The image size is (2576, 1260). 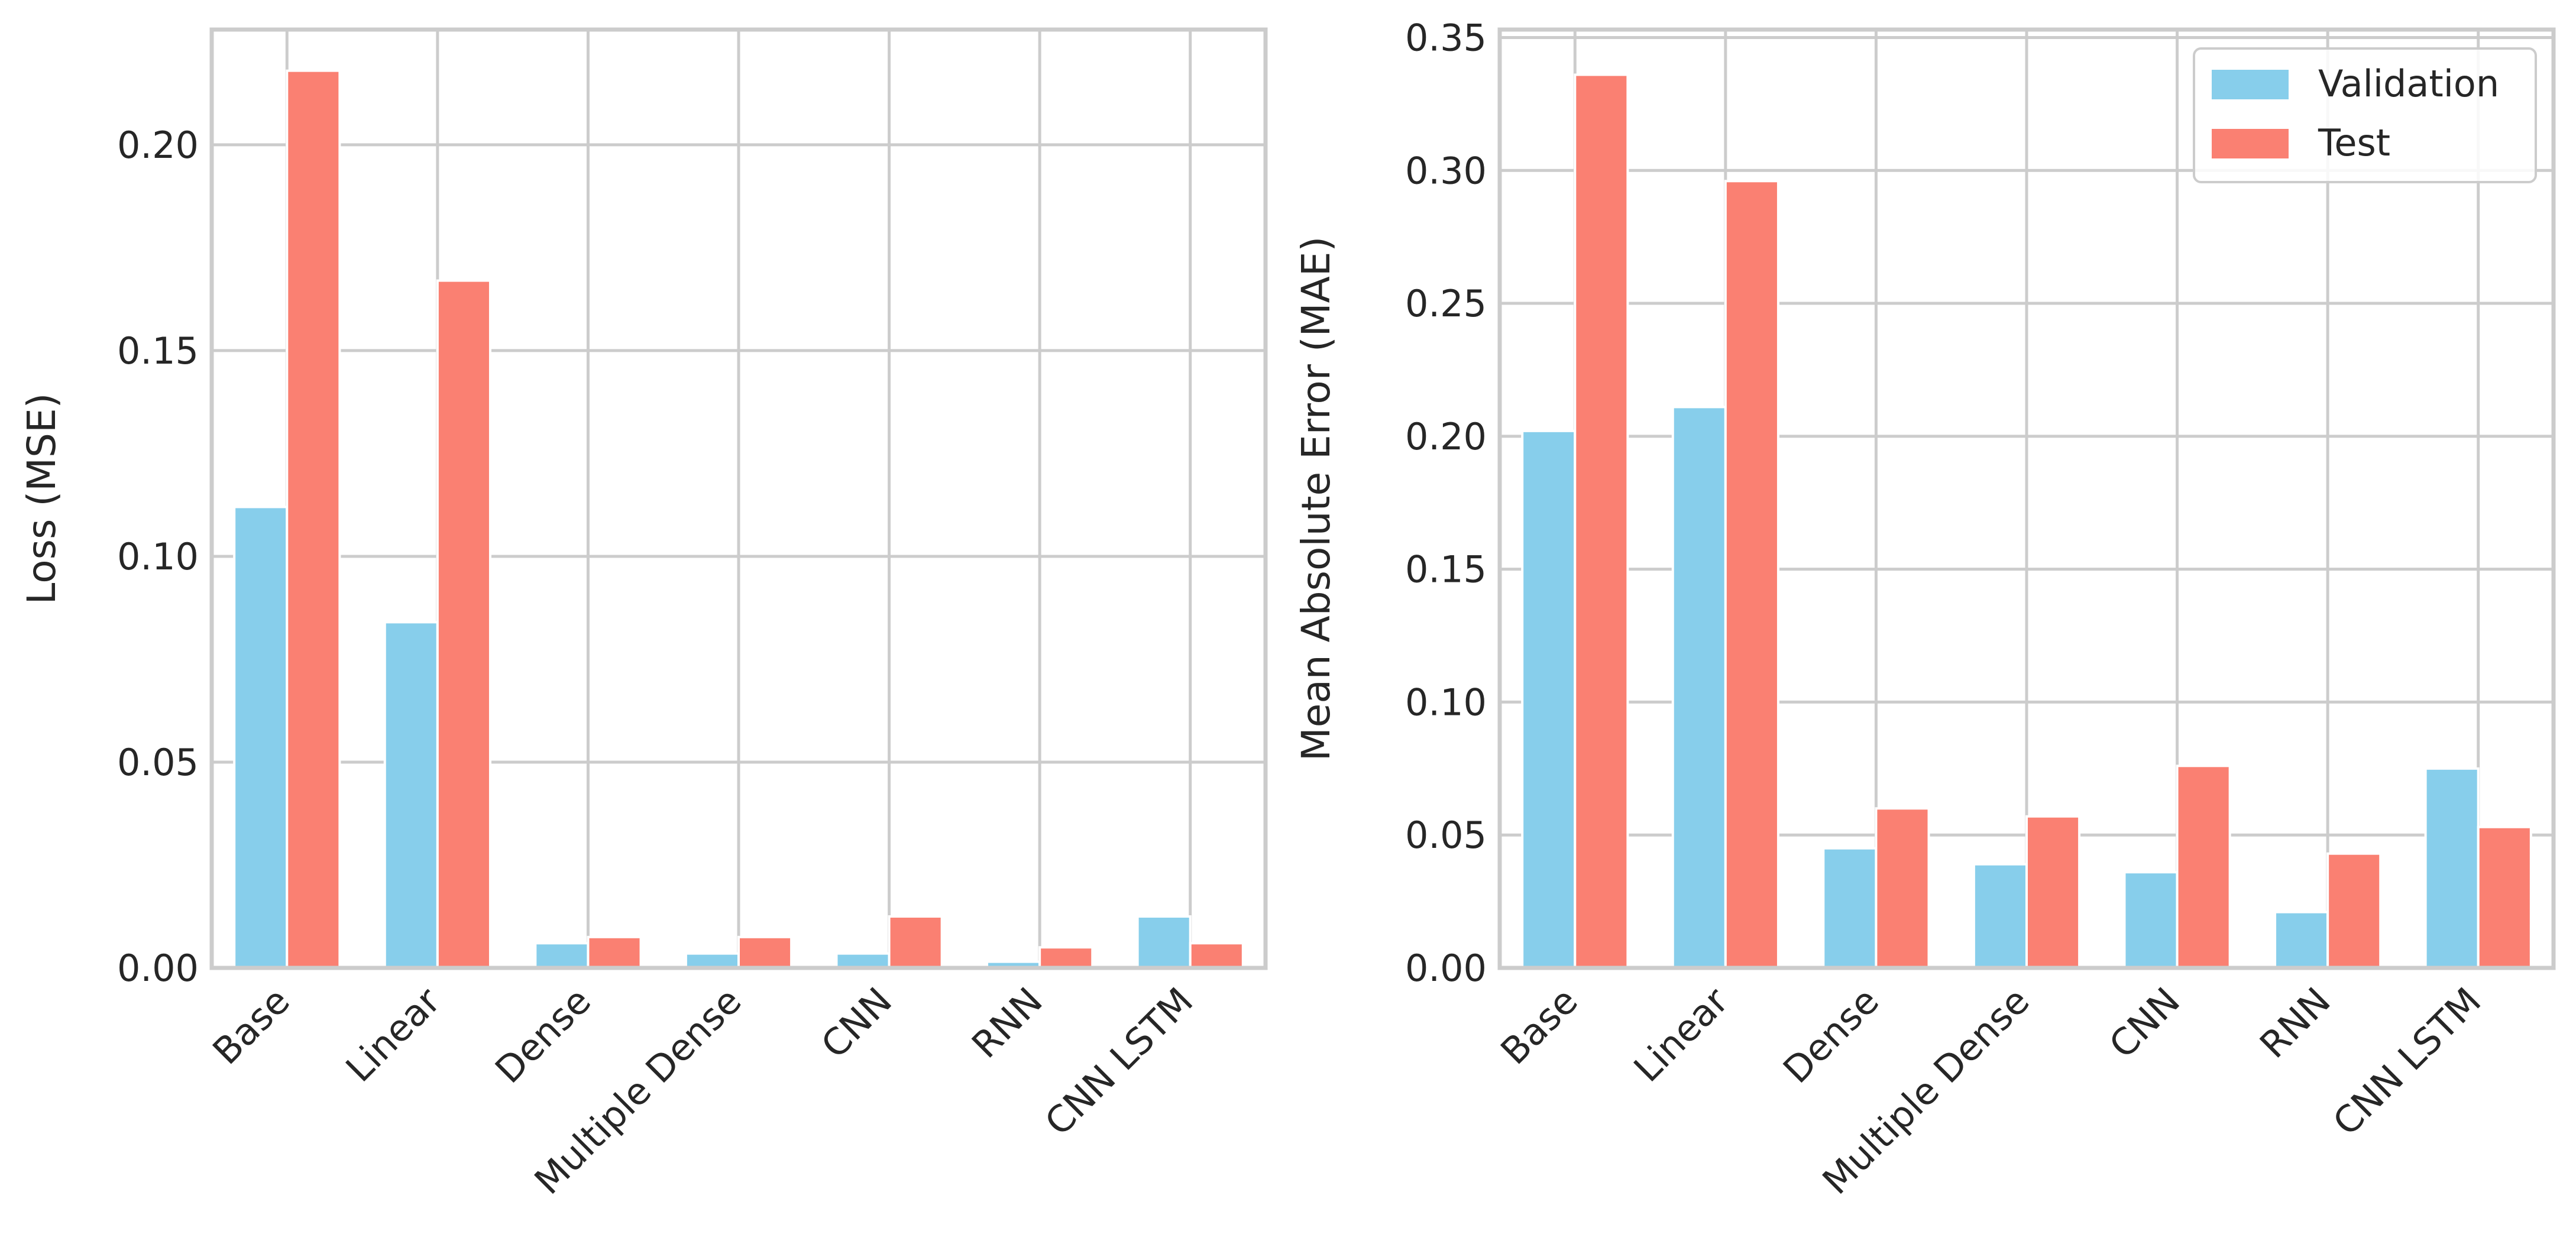 I want to click on loss-chart-ytick-label: 0.10, so click(x=158, y=556).